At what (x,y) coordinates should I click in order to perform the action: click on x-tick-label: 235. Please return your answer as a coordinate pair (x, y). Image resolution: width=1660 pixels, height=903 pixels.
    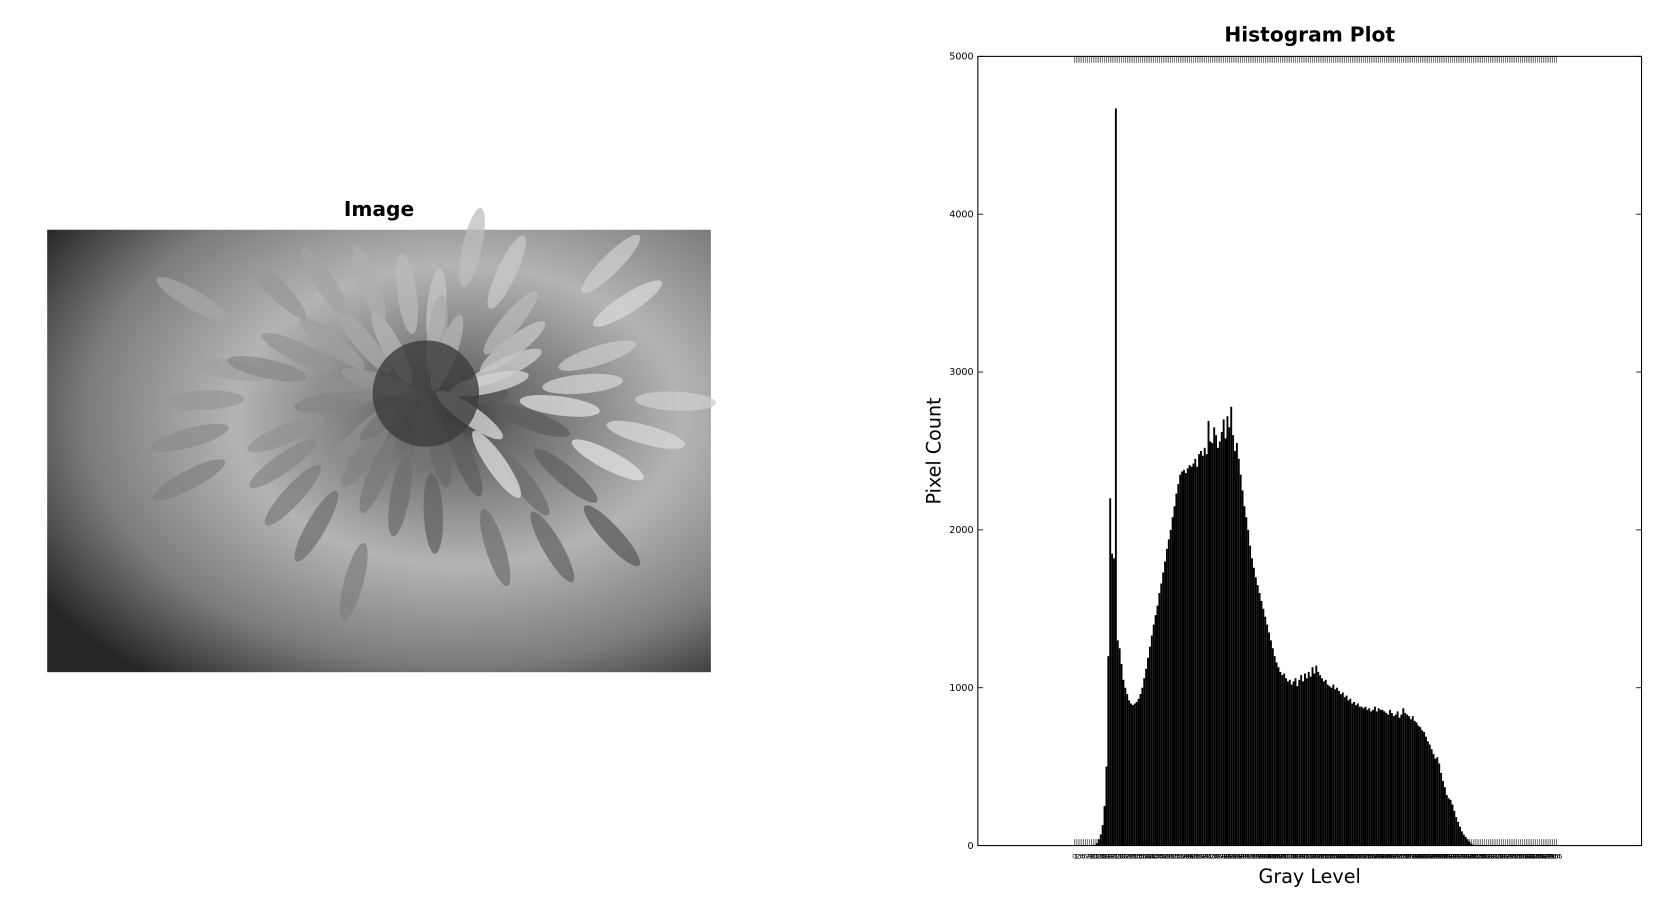
    Looking at the image, I should click on (1519, 856).